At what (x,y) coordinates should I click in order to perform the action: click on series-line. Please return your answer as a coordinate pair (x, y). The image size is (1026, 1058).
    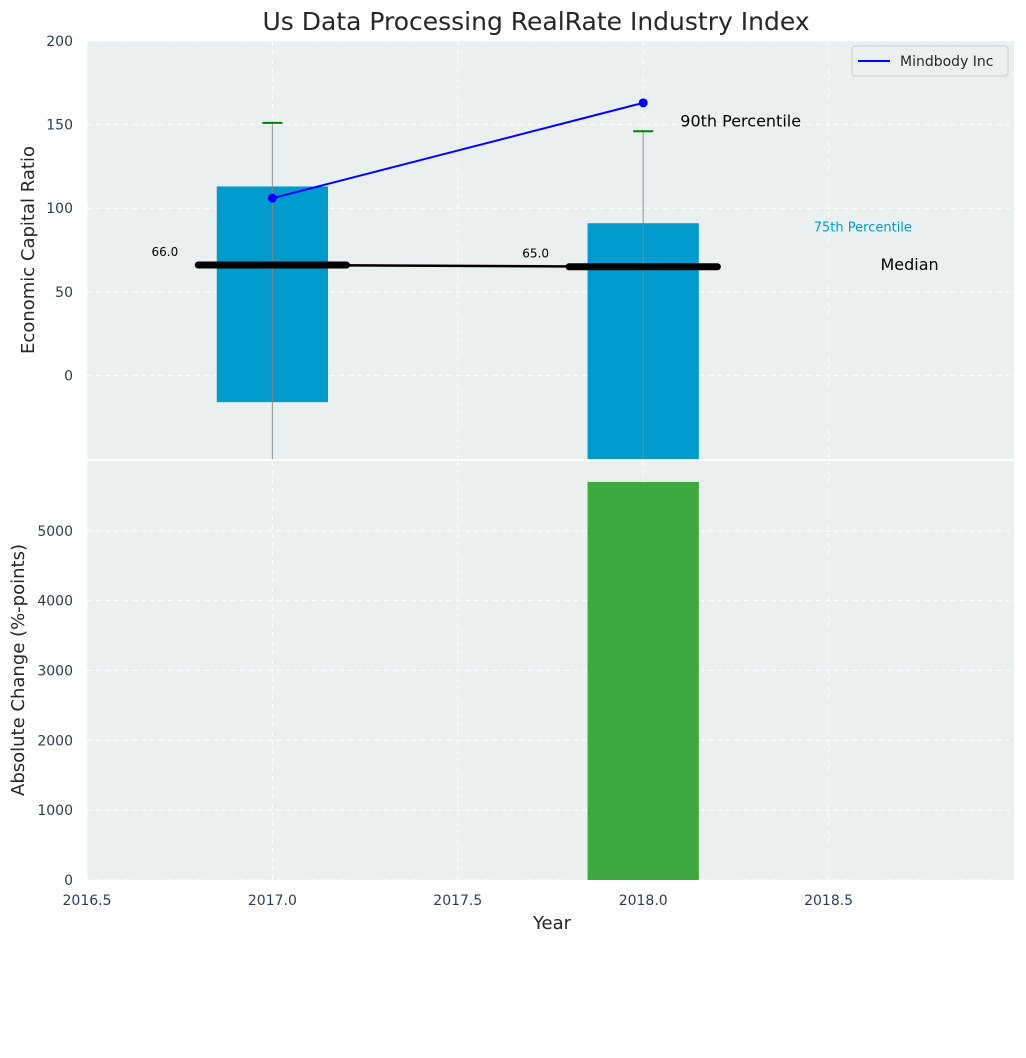
    Looking at the image, I should click on (458, 150).